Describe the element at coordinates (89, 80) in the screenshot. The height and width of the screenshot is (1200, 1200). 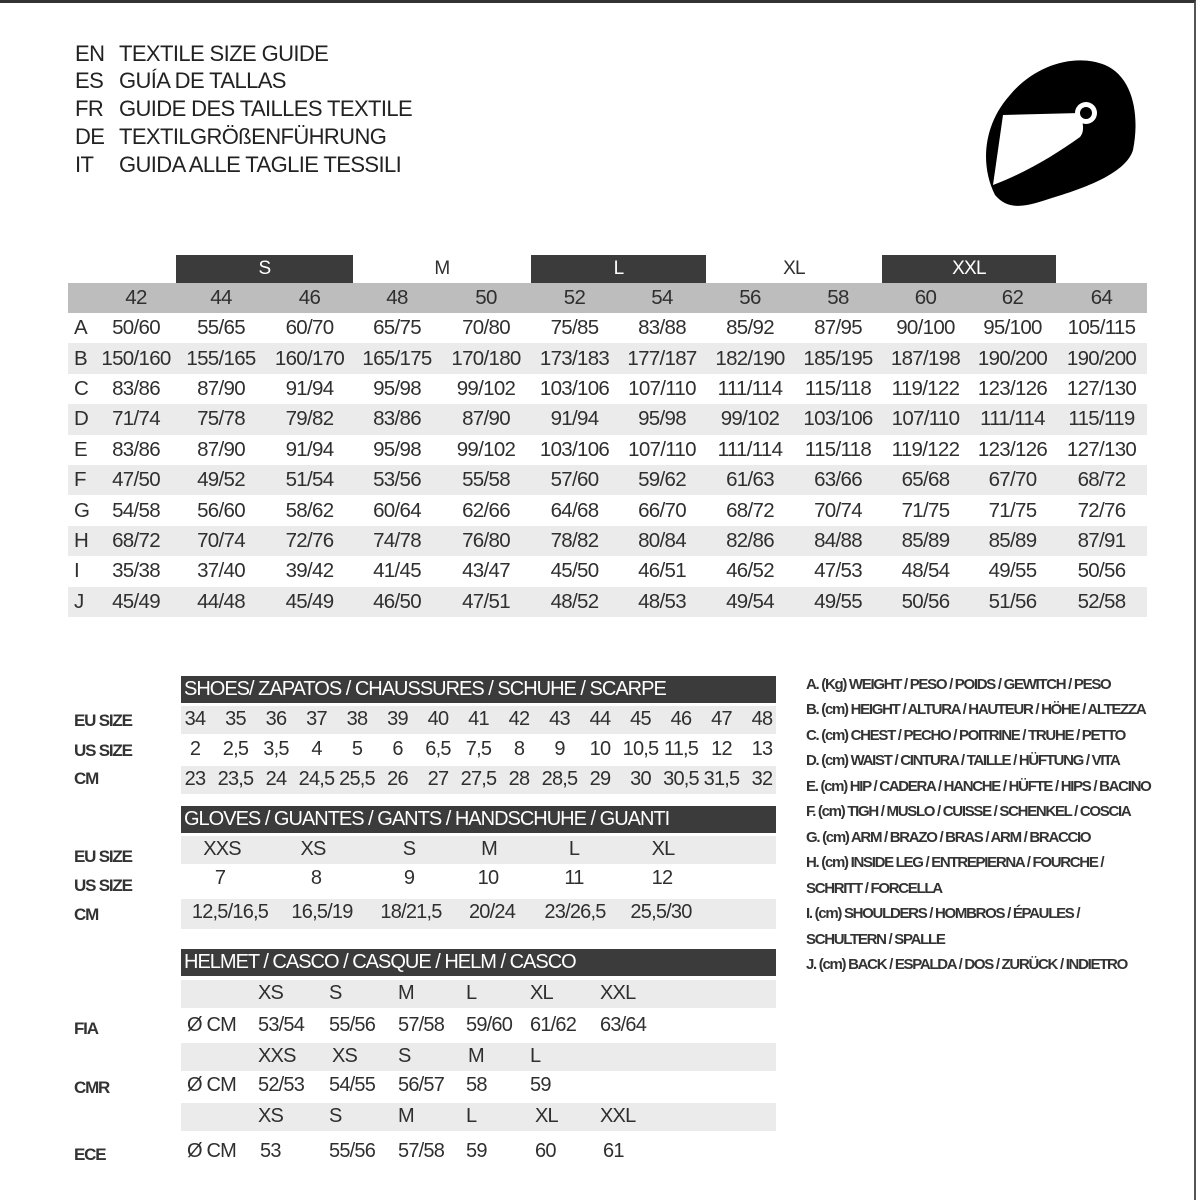
I see `language-code: ES` at that location.